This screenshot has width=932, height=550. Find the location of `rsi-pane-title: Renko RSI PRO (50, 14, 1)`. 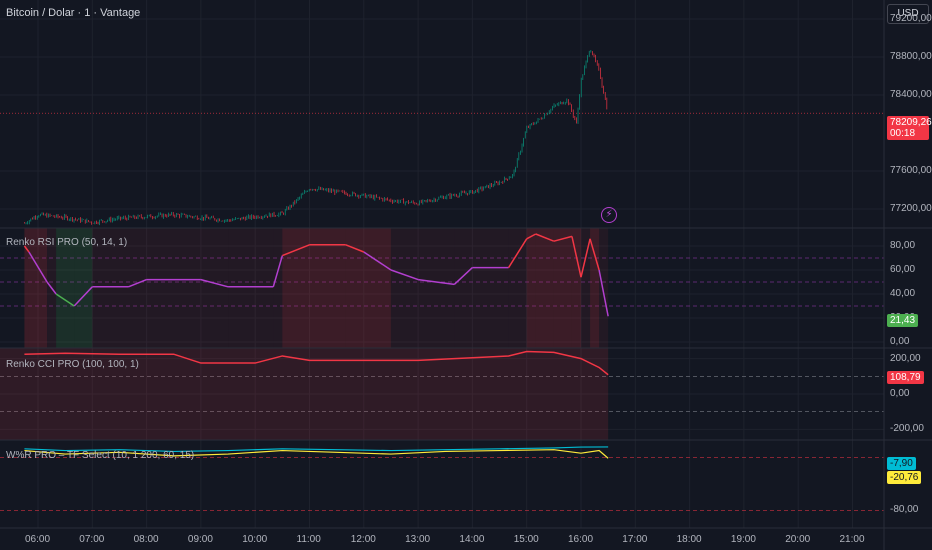

rsi-pane-title: Renko RSI PRO (50, 14, 1) is located at coordinates (67, 242).